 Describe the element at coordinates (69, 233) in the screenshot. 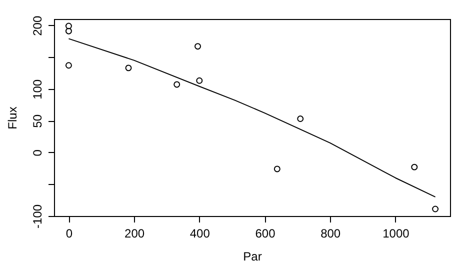

I see `x-tick-label: 0` at that location.